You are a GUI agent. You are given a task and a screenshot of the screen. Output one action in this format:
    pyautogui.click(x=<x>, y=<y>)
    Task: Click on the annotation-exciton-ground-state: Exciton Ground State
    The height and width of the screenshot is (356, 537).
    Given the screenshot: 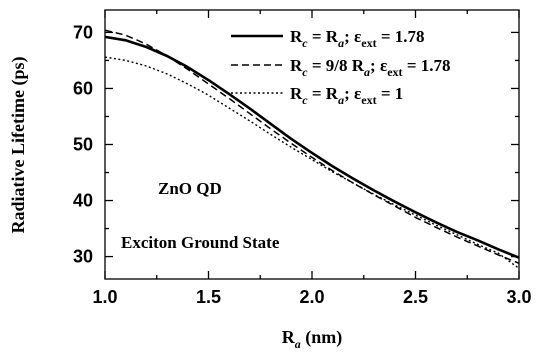 What is the action you would take?
    pyautogui.click(x=200, y=242)
    